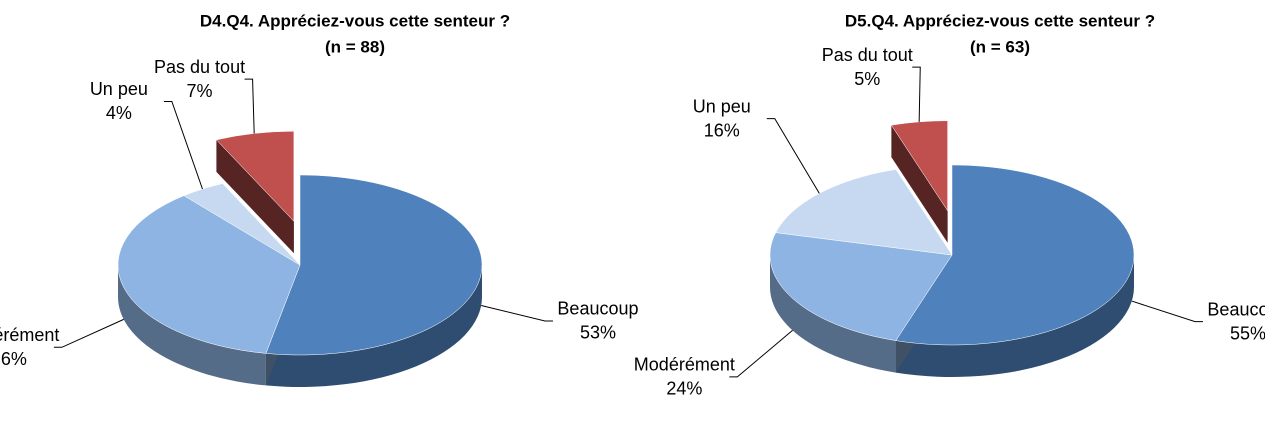 The height and width of the screenshot is (439, 1265). What do you see at coordinates (1000, 46) in the screenshot?
I see `chart-subtitle: (n = 63)` at bounding box center [1000, 46].